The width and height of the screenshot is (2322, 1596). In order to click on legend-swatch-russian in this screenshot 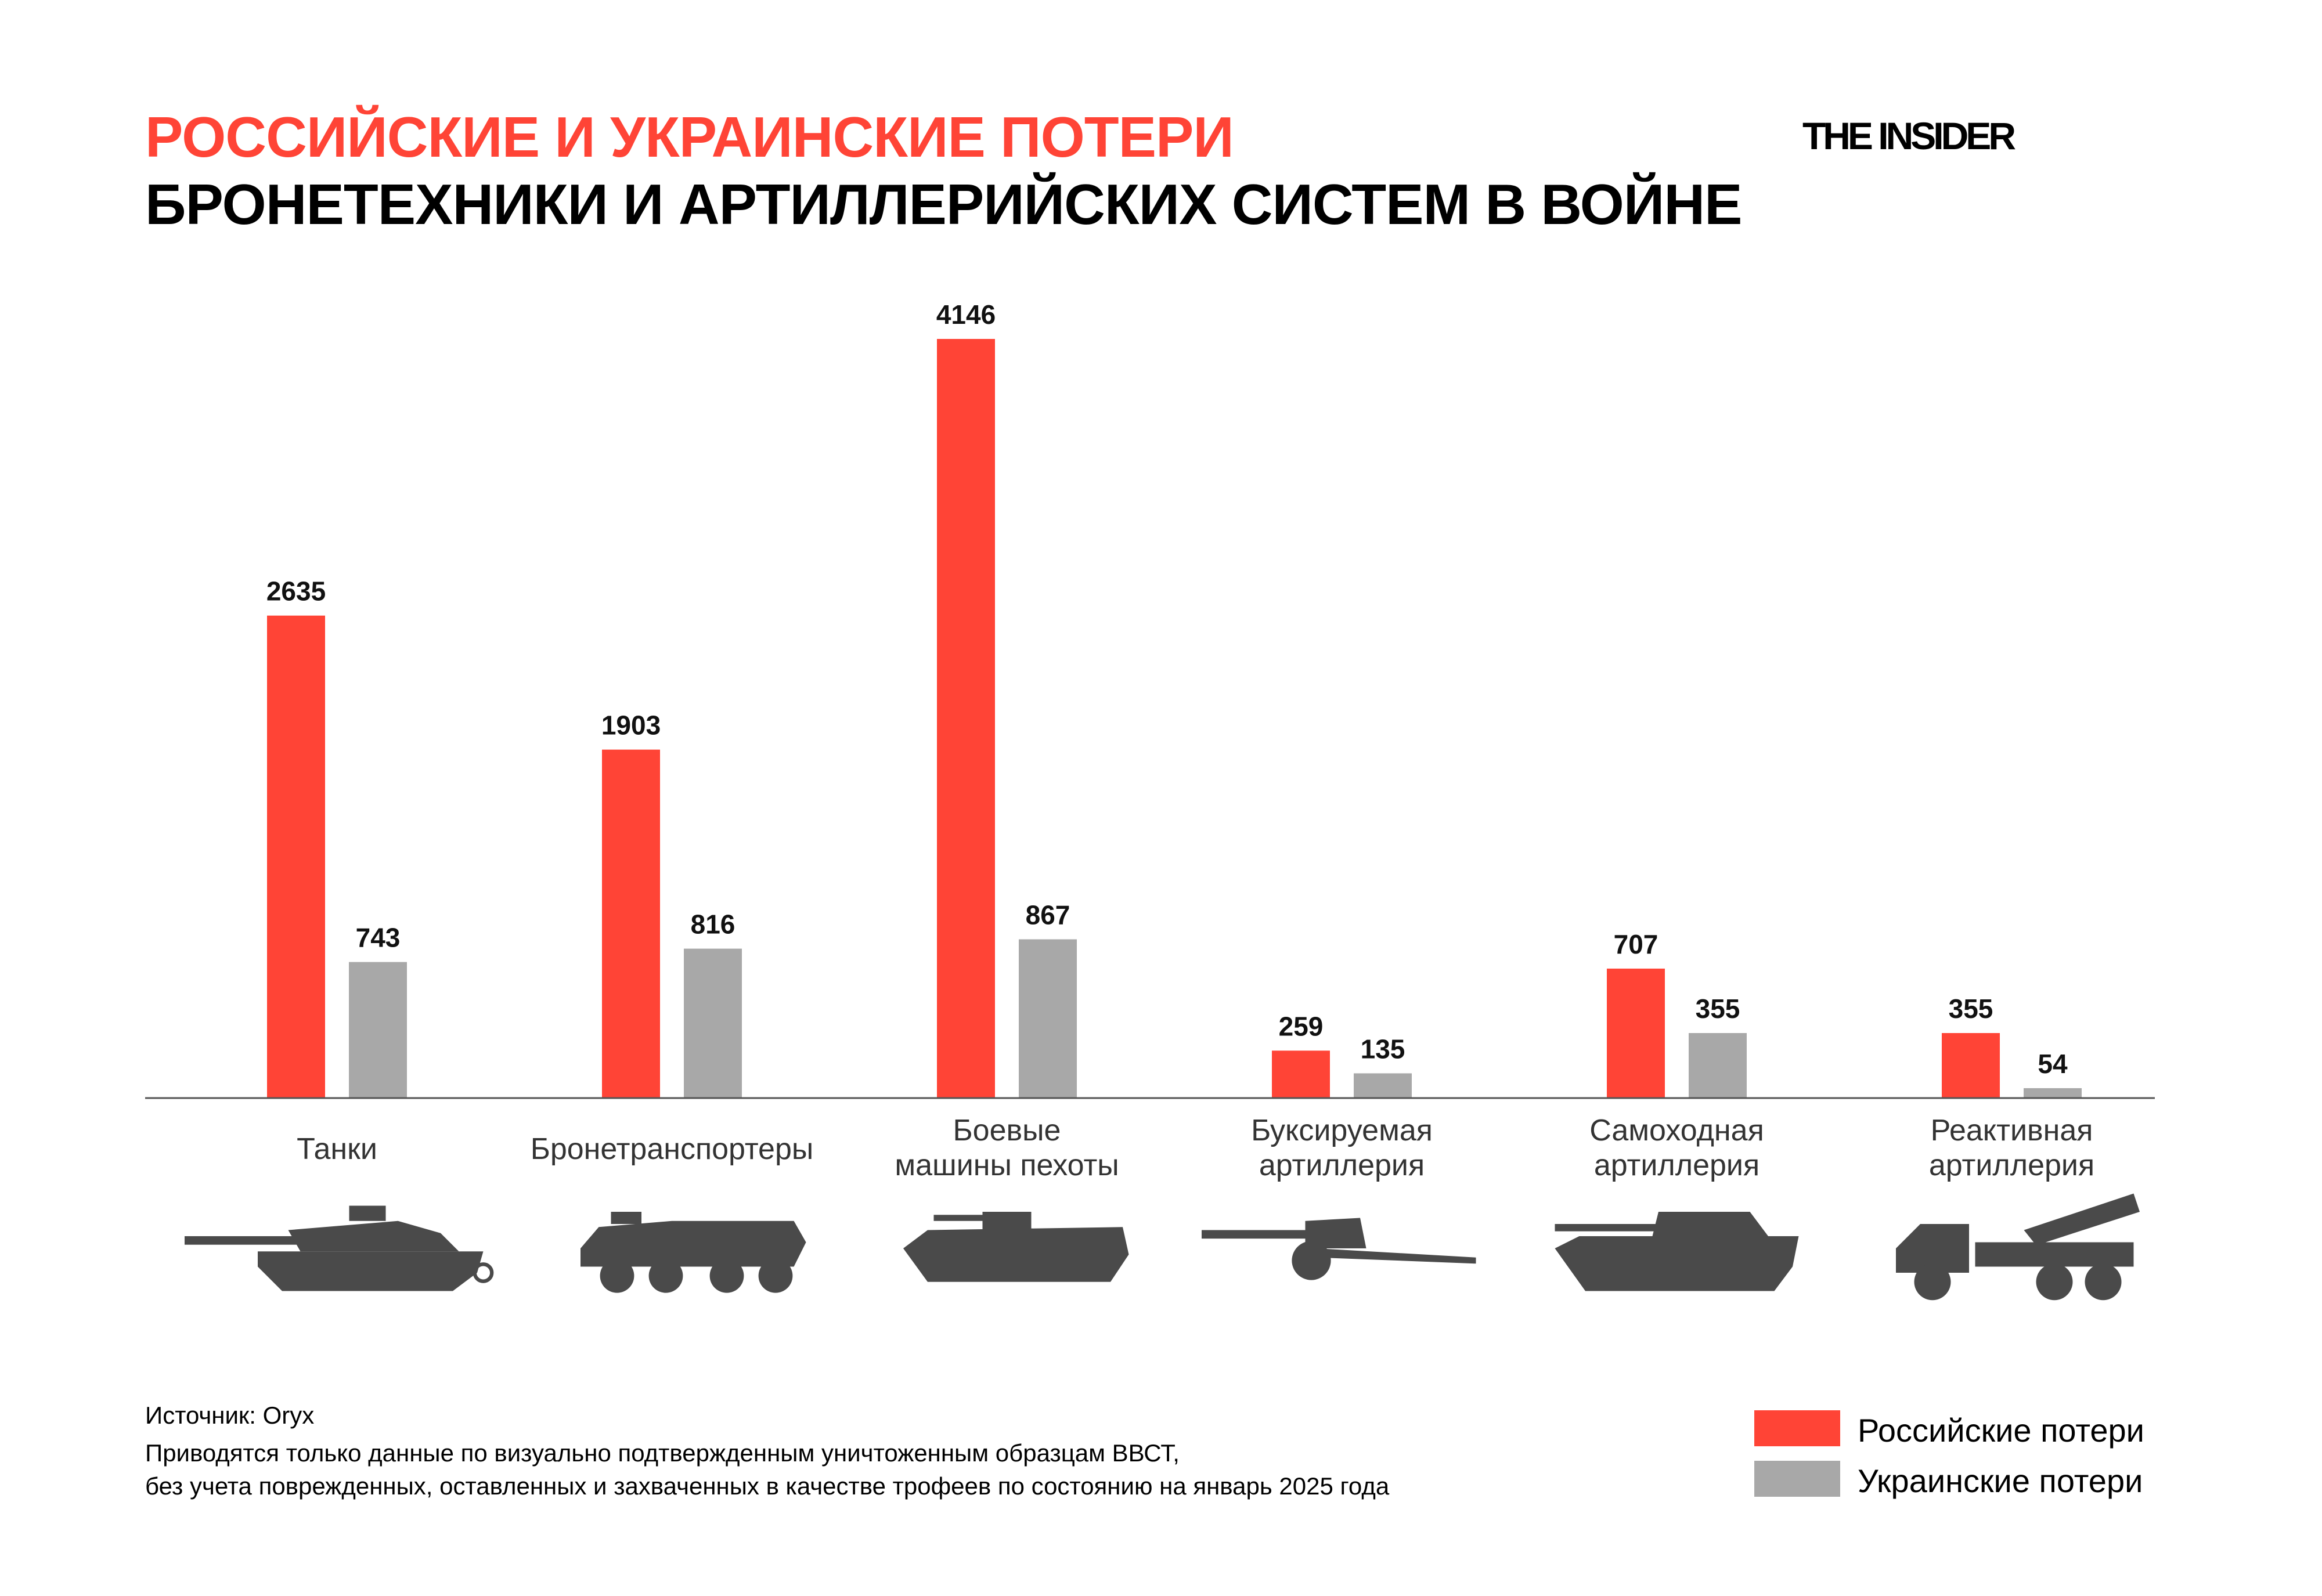, I will do `click(1797, 1428)`.